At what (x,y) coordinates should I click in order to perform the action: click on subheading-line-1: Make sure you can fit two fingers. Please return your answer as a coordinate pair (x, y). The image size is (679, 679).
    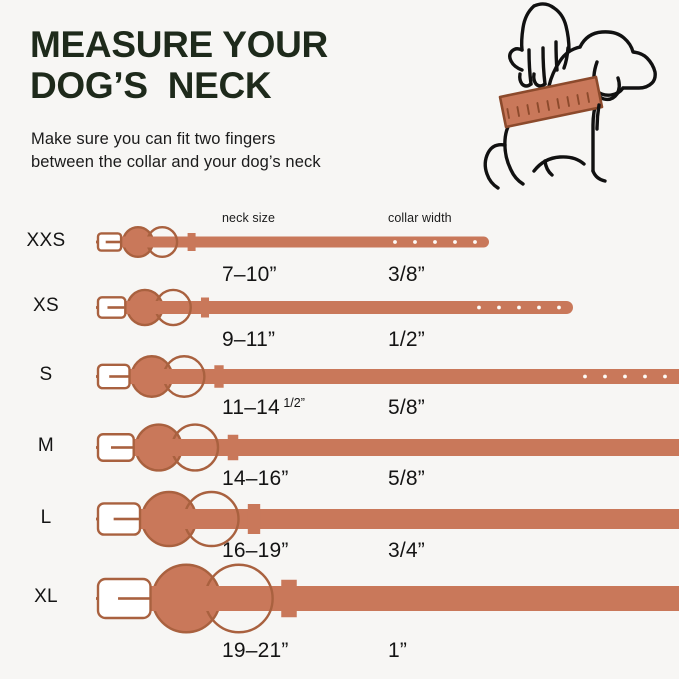
    Looking at the image, I should click on (153, 139).